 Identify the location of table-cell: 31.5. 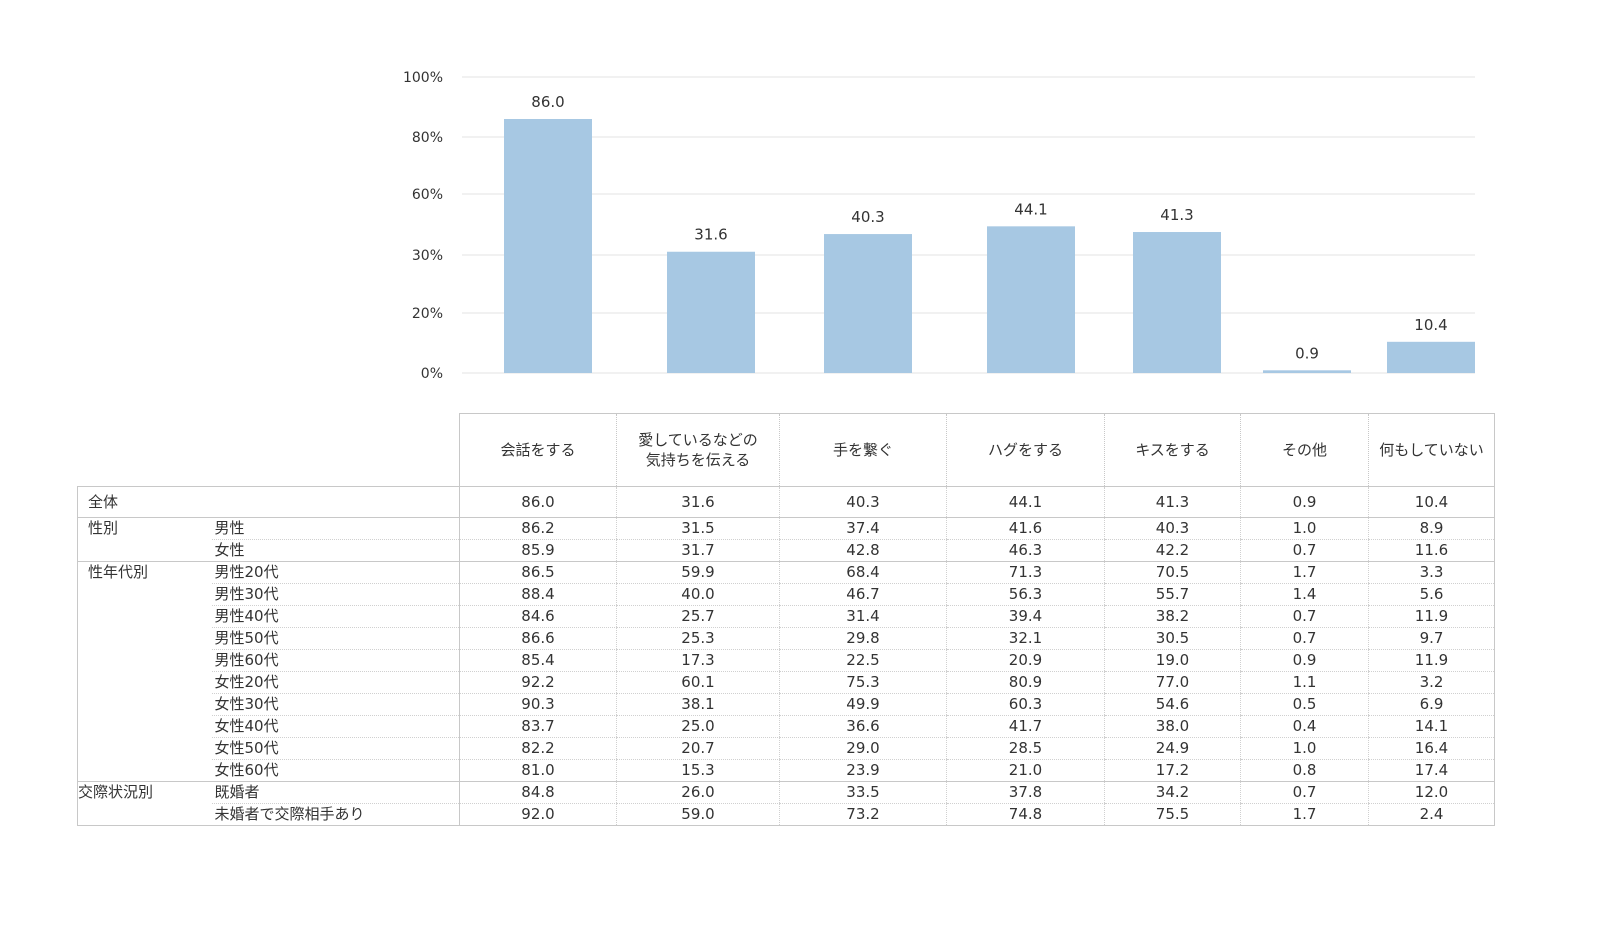
(698, 528).